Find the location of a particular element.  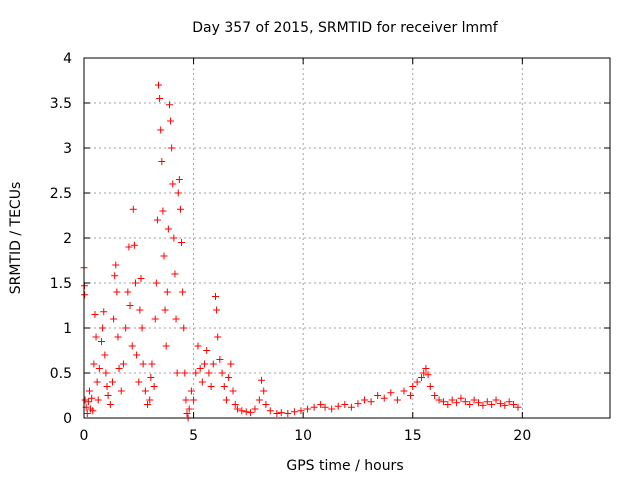

x-tick-label: 20 is located at coordinates (522, 436).